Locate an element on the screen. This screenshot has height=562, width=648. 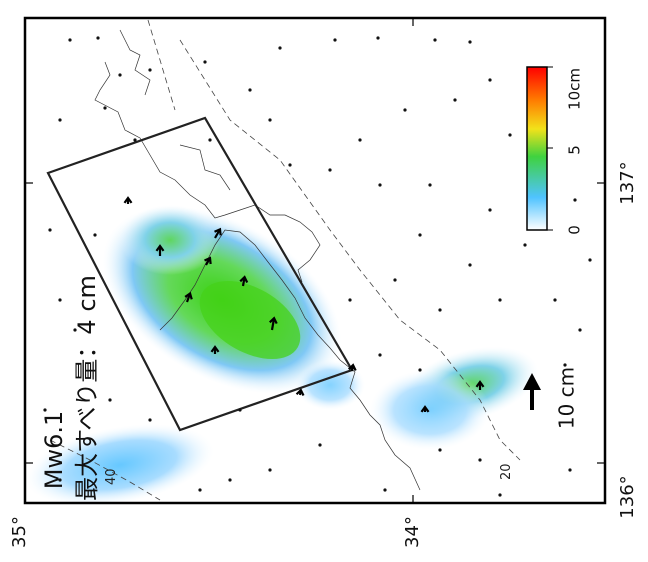
scale-label-mid: 5 is located at coordinates (575, 150).